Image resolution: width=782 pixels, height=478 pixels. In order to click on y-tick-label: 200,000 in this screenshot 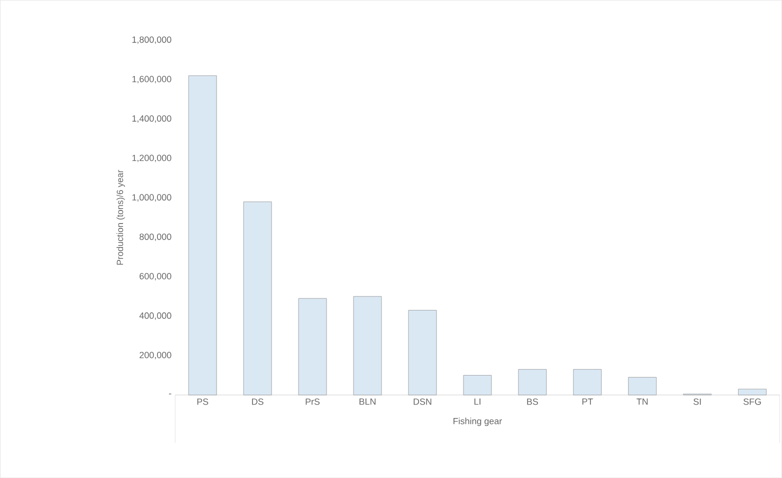, I will do `click(156, 356)`.